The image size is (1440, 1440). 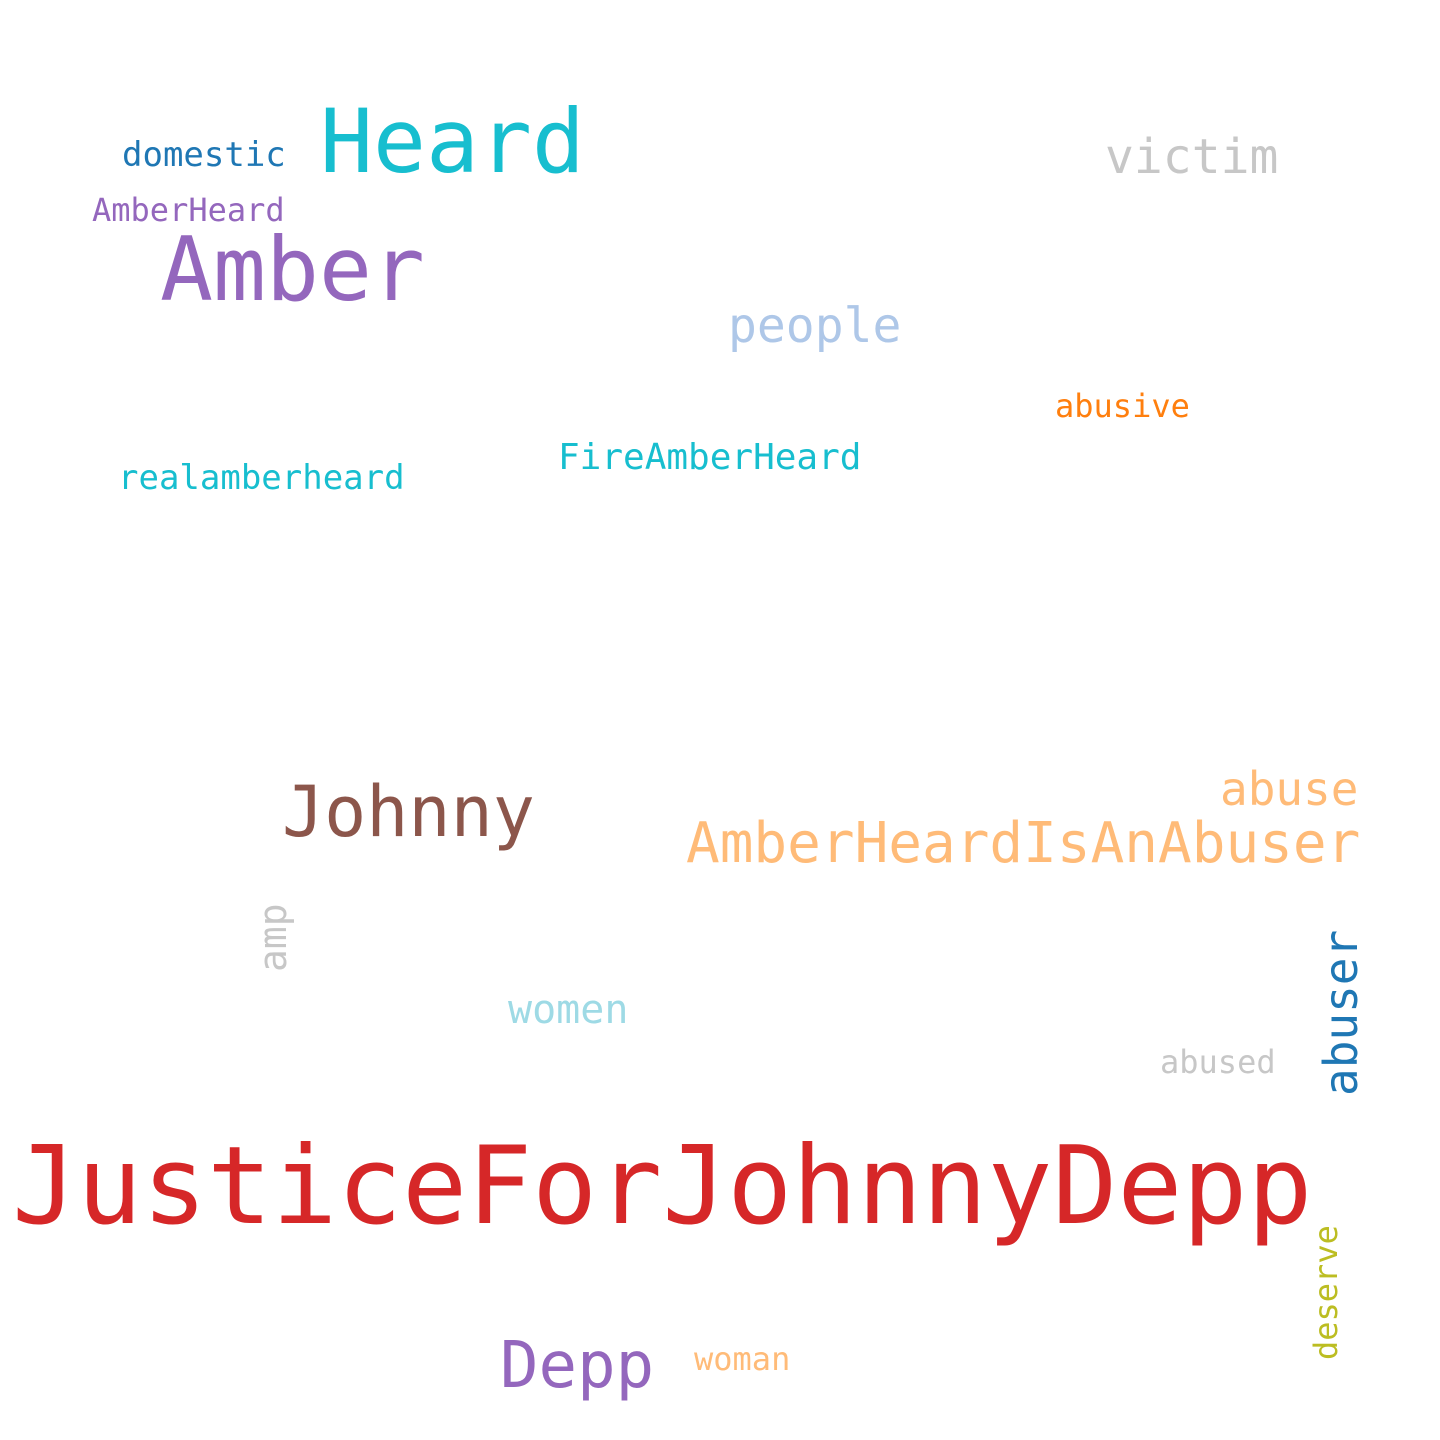 What do you see at coordinates (1192, 157) in the screenshot?
I see `word-victim: victim` at bounding box center [1192, 157].